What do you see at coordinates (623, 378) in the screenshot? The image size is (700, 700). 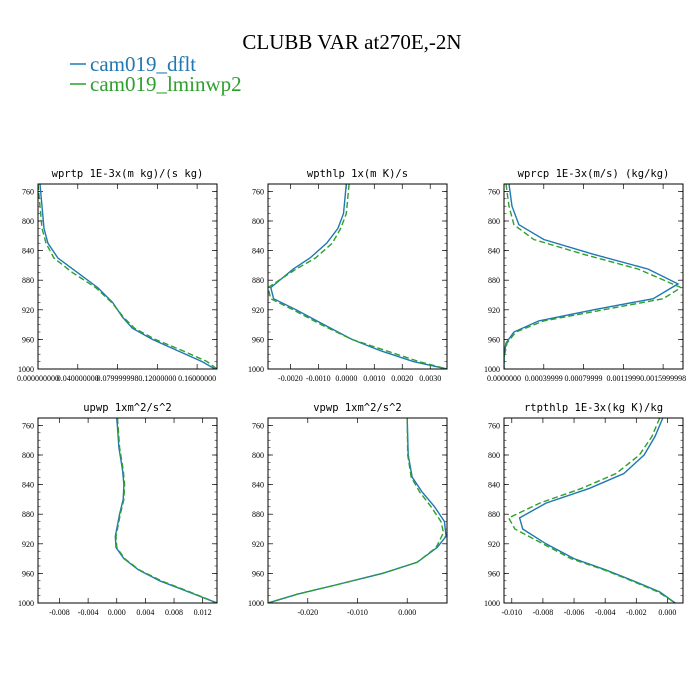 I see `x-tick-label: 0.0011999` at bounding box center [623, 378].